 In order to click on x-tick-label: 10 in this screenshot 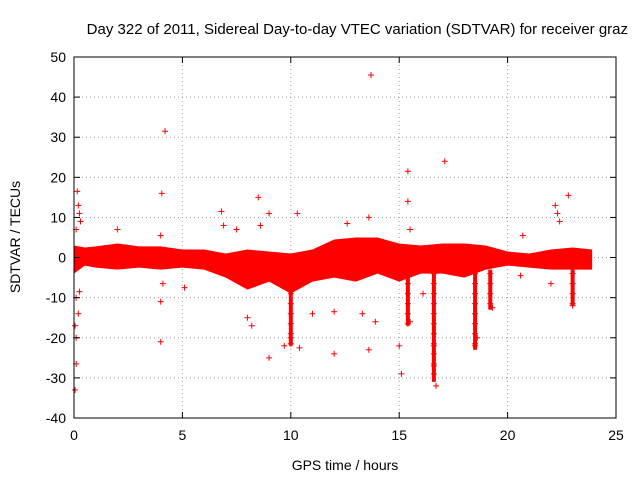, I will do `click(291, 435)`.